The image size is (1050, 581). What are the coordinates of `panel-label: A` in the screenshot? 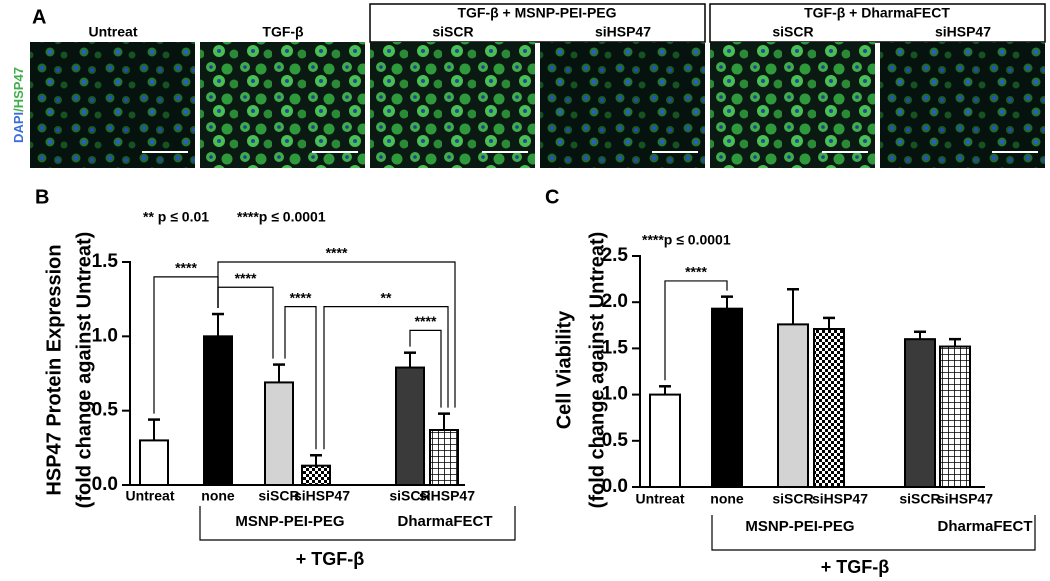 It's located at (39, 17).